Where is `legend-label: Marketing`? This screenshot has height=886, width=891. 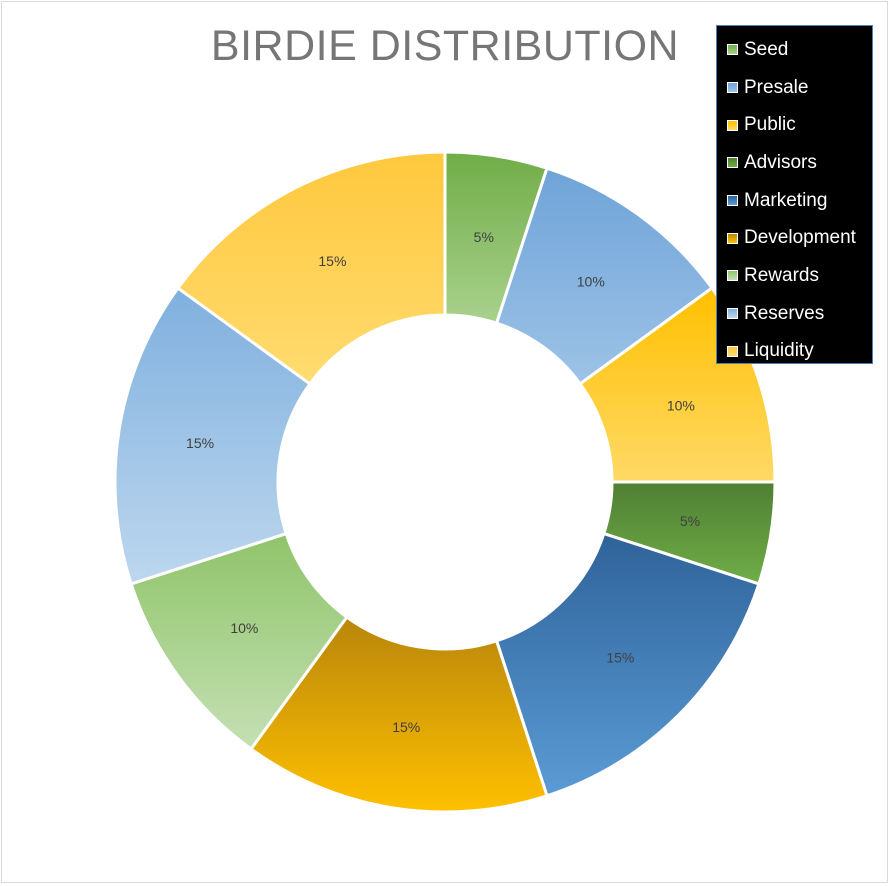
legend-label: Marketing is located at coordinates (786, 200).